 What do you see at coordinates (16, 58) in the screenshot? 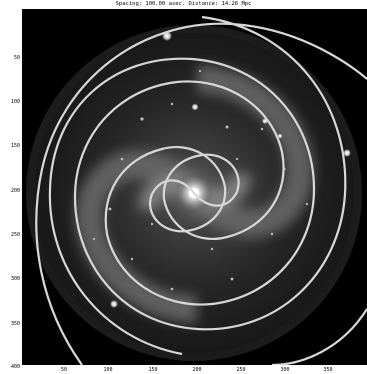
I see `y-tick-label: 50` at bounding box center [16, 58].